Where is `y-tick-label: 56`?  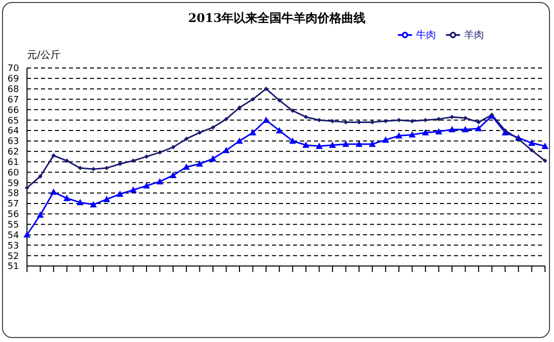 y-tick-label: 56 is located at coordinates (14, 215).